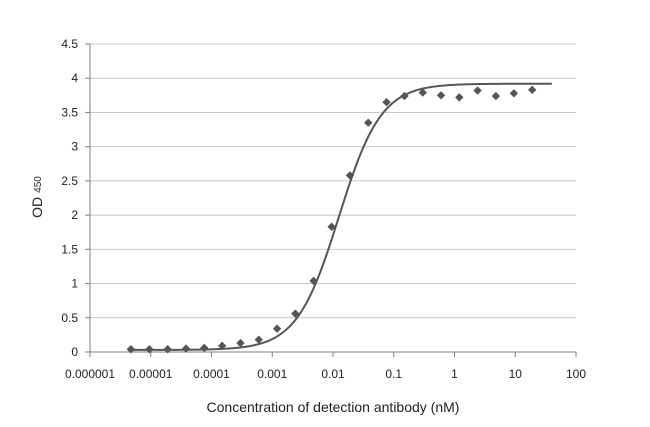  What do you see at coordinates (69, 44) in the screenshot?
I see `y-tick-label: 4.5` at bounding box center [69, 44].